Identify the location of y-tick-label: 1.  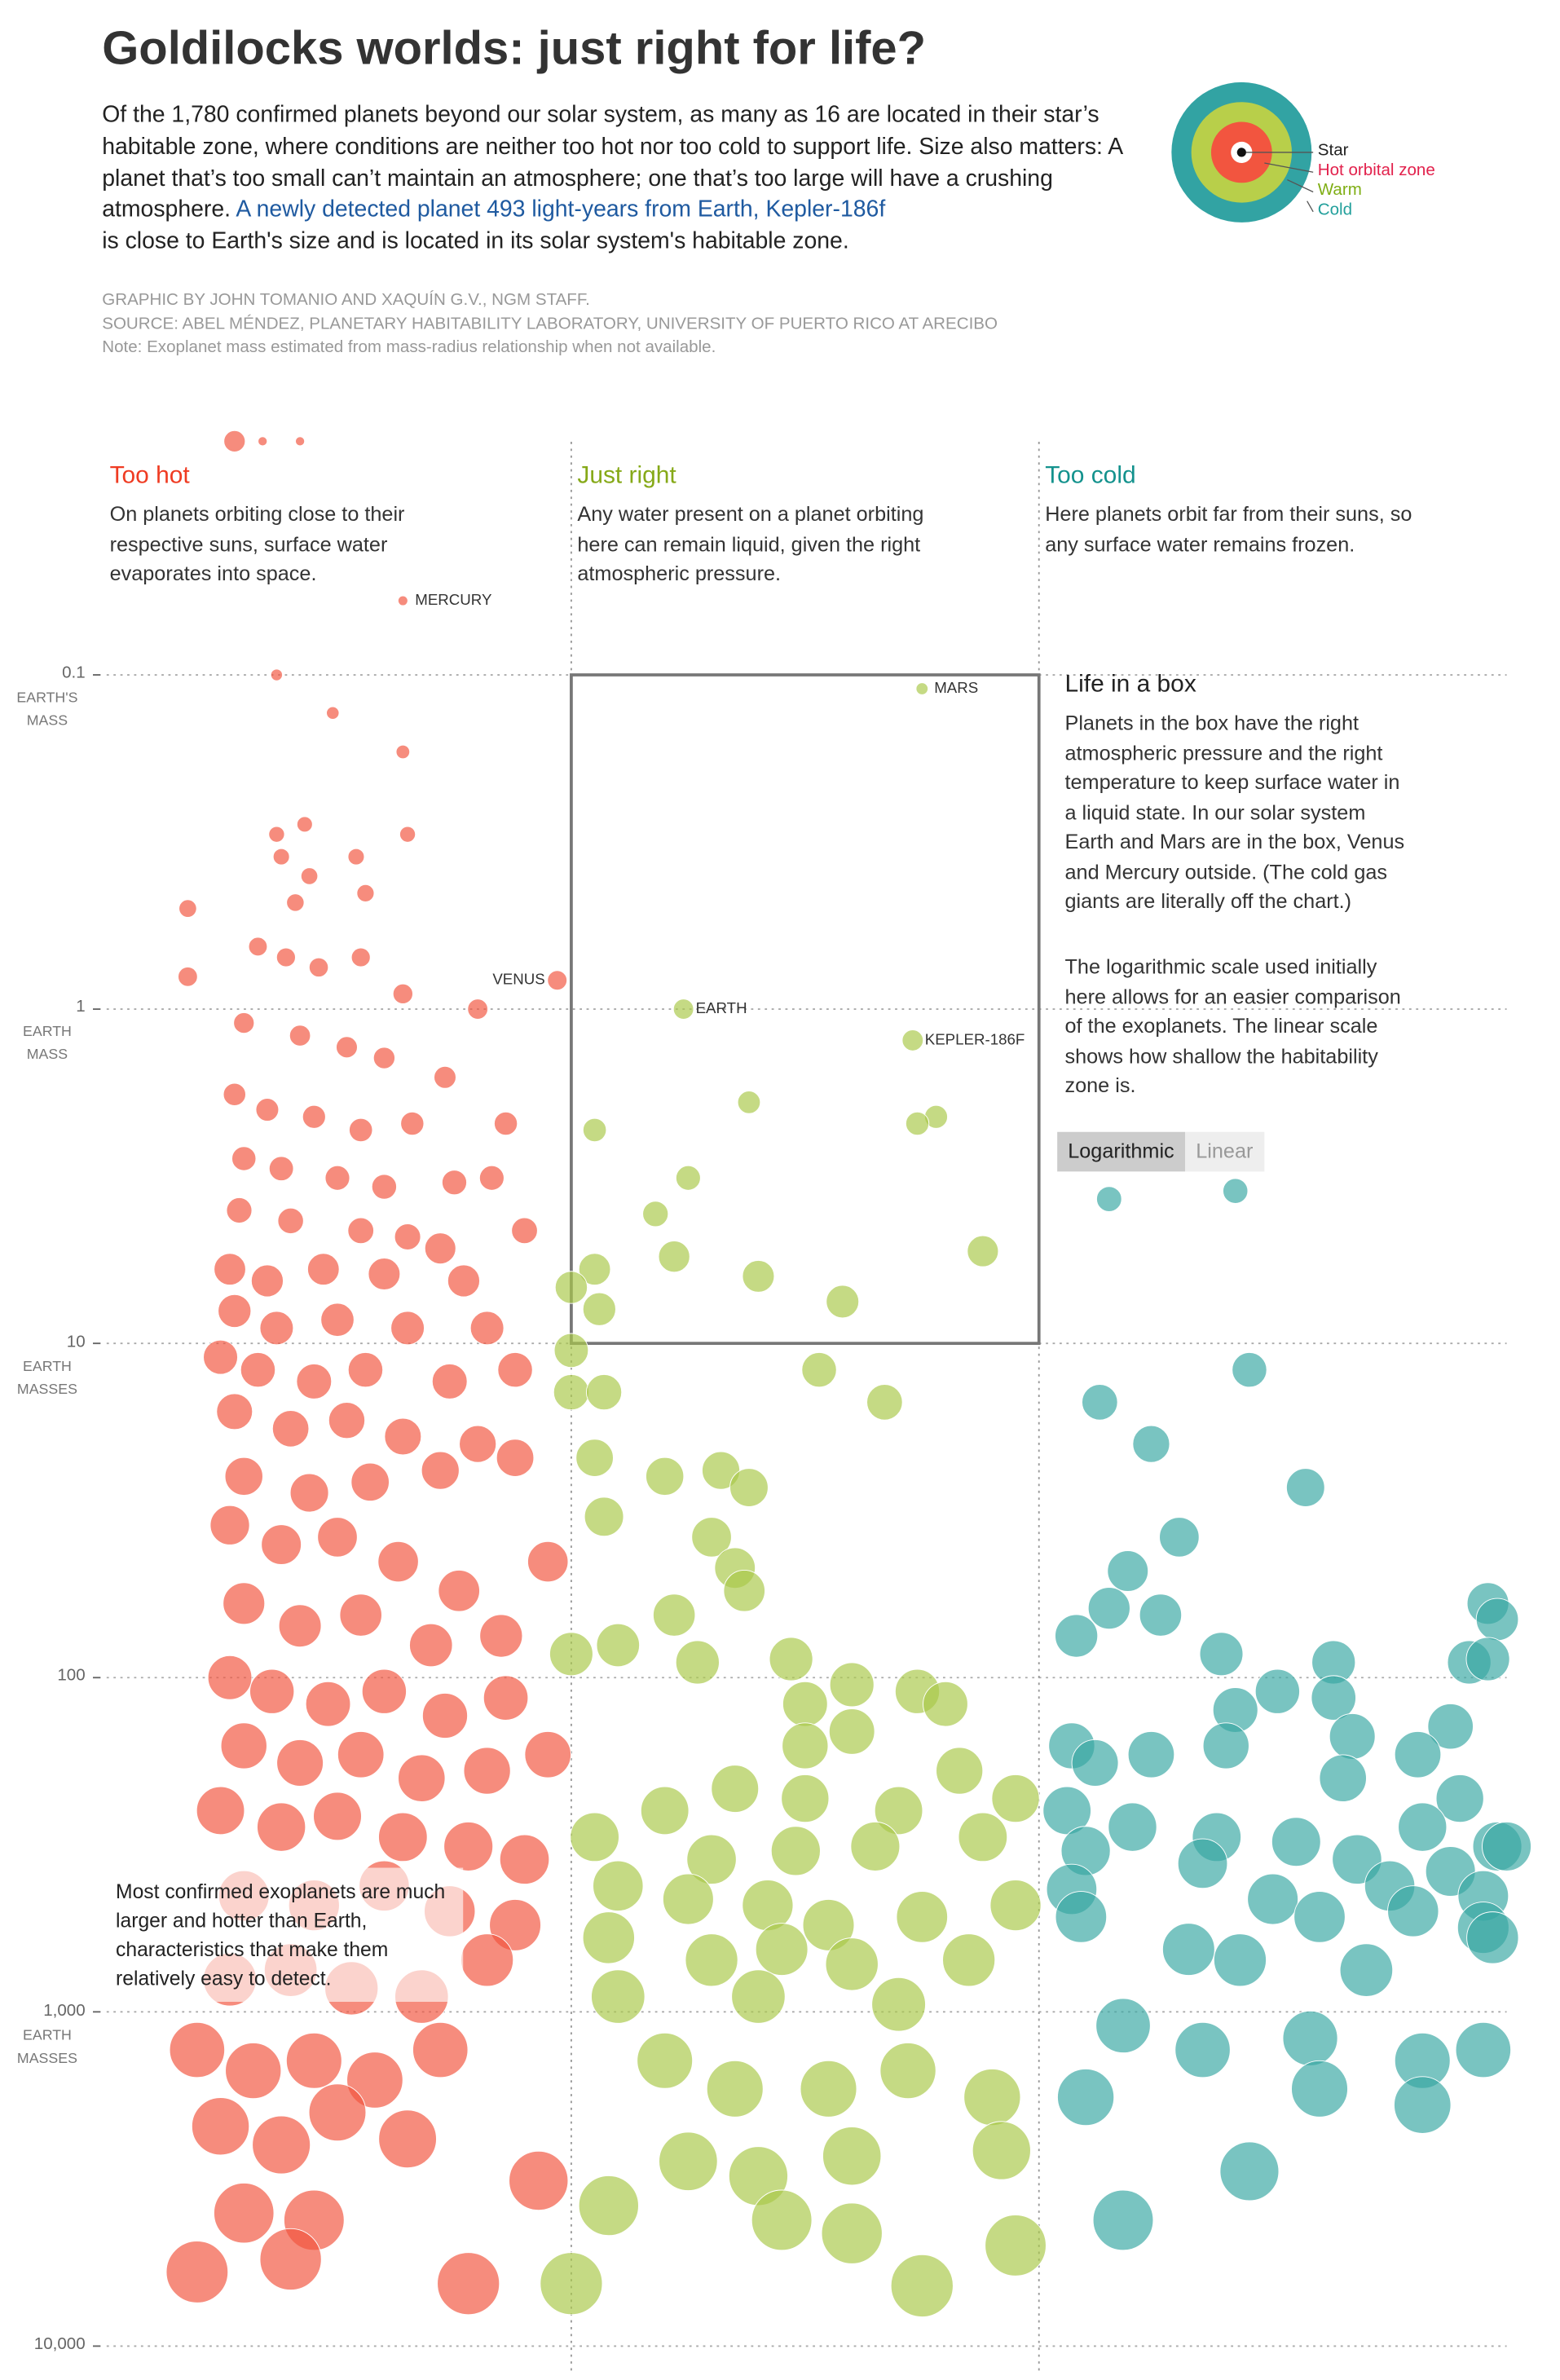
(81, 1008).